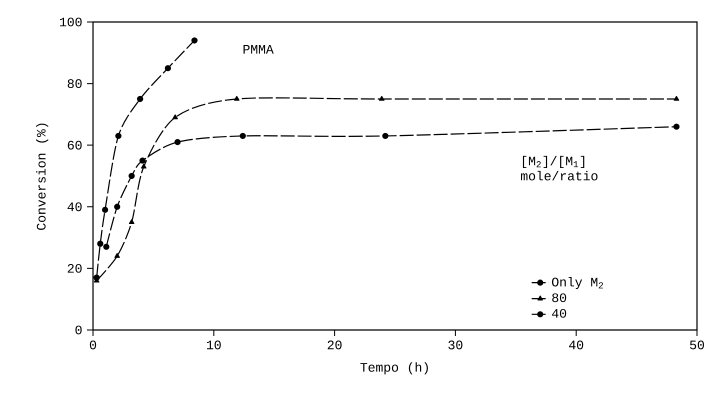 Image resolution: width=711 pixels, height=419 pixels. Describe the element at coordinates (78, 330) in the screenshot. I see `y-tick-label: 0` at that location.